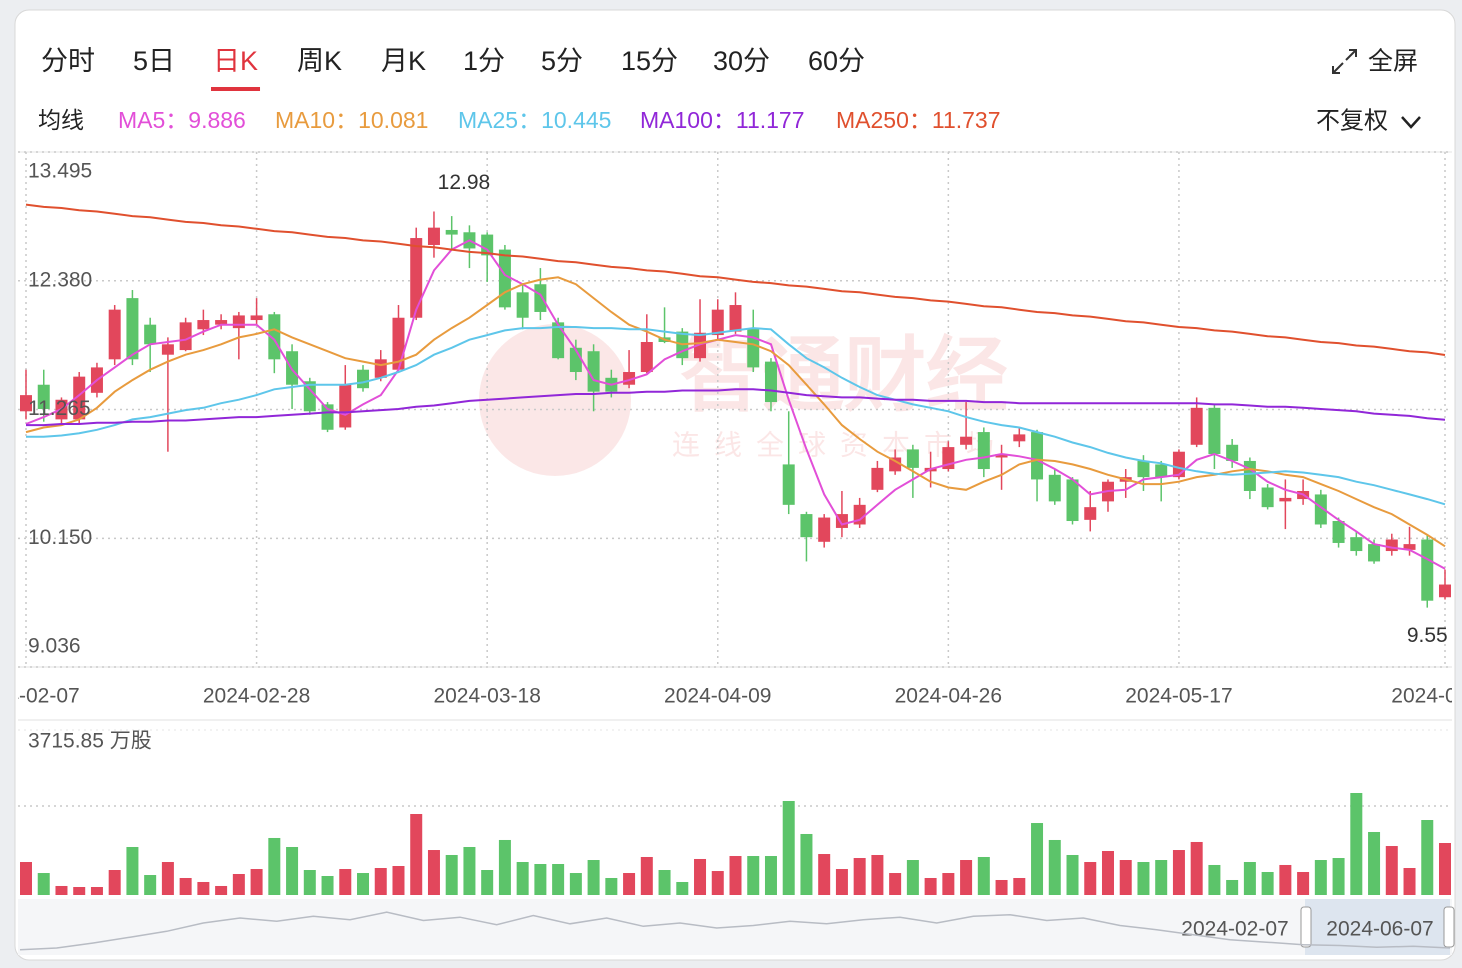  What do you see at coordinates (717, 696) in the screenshot?
I see `x-tick-label: 2024-04-09` at bounding box center [717, 696].